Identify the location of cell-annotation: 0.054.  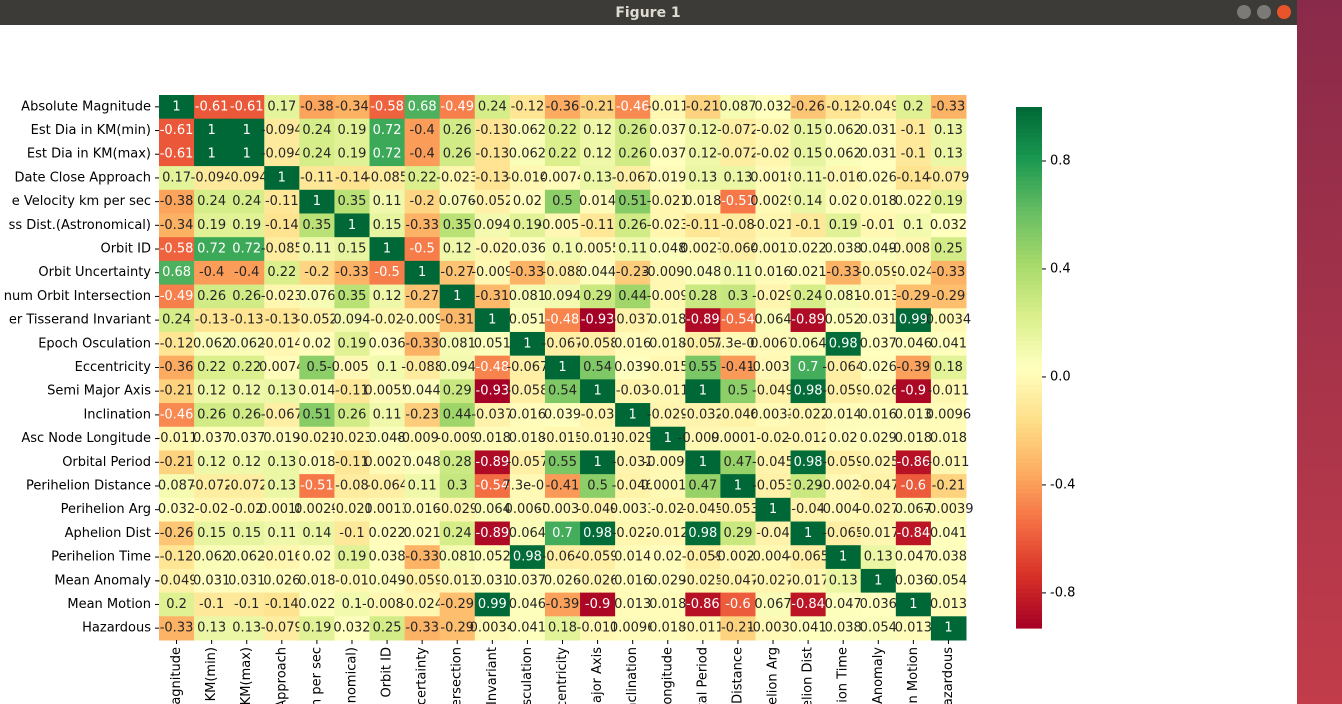
(948, 580).